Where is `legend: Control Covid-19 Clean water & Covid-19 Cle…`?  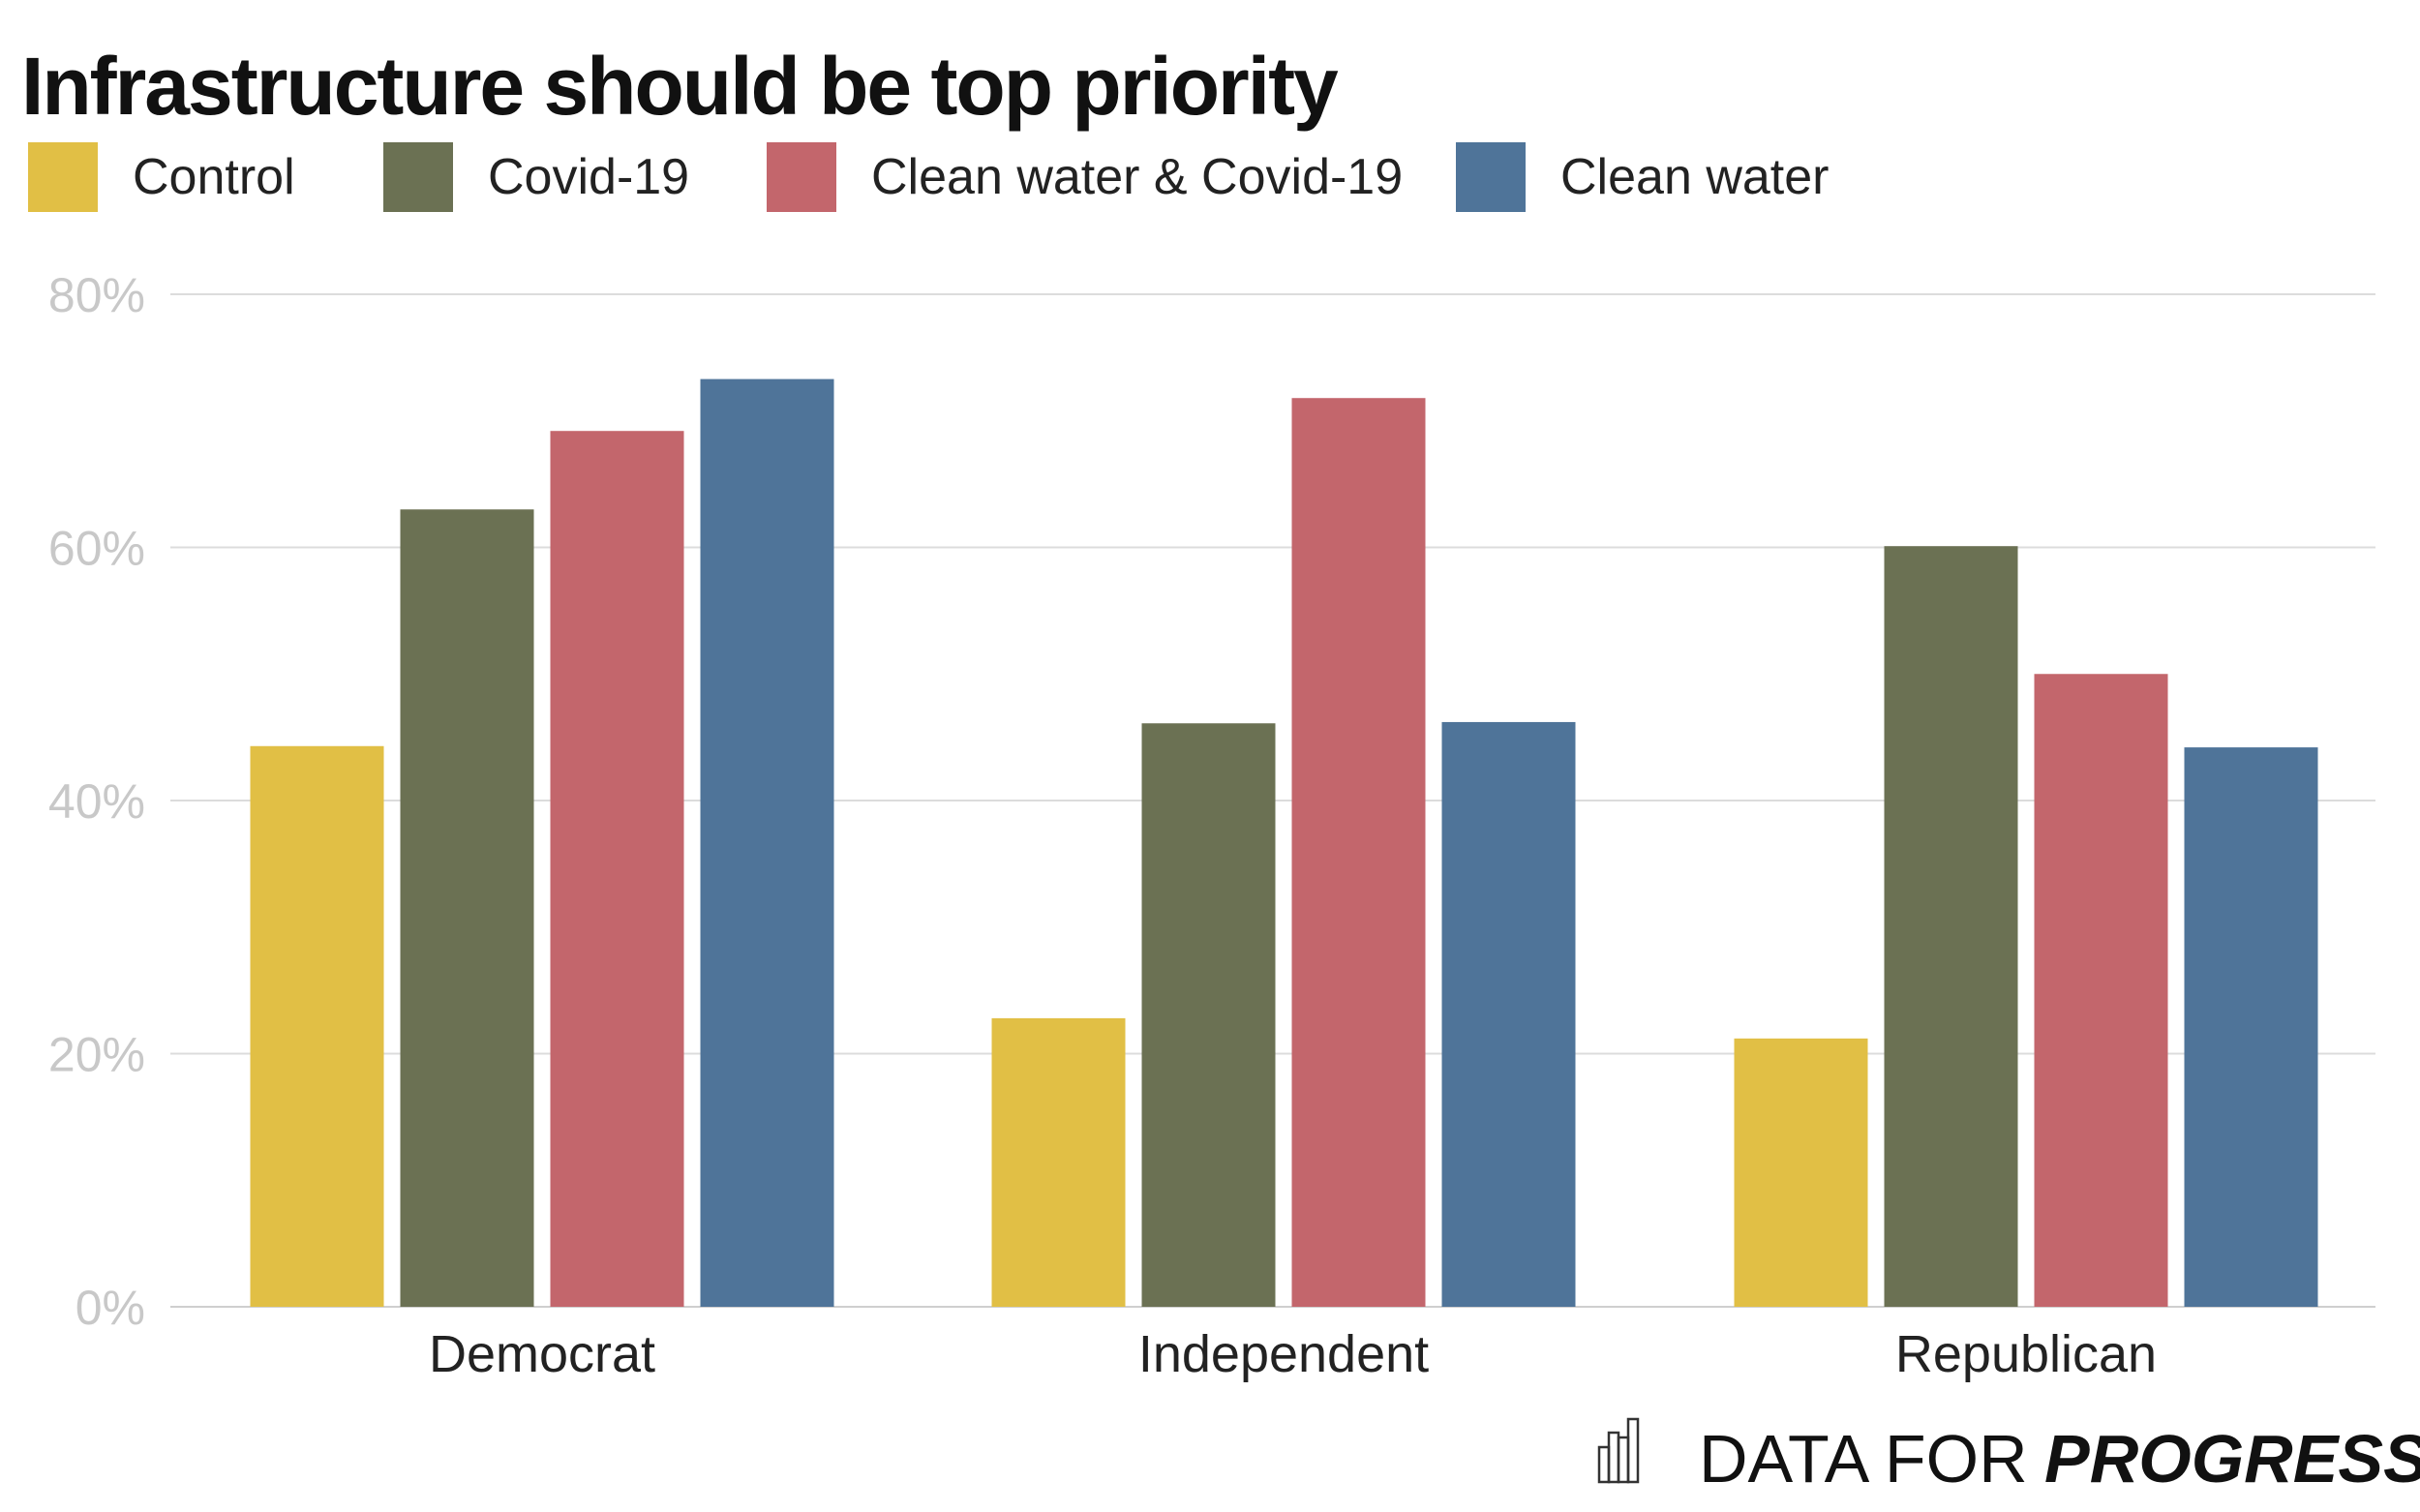 legend: Control Covid-19 Clean water & Covid-19 Cle… is located at coordinates (928, 177).